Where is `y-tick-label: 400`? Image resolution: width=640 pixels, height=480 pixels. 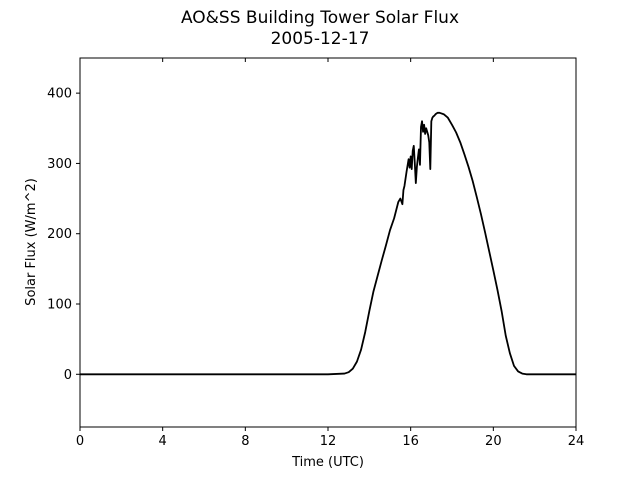 y-tick-label: 400 is located at coordinates (59, 94).